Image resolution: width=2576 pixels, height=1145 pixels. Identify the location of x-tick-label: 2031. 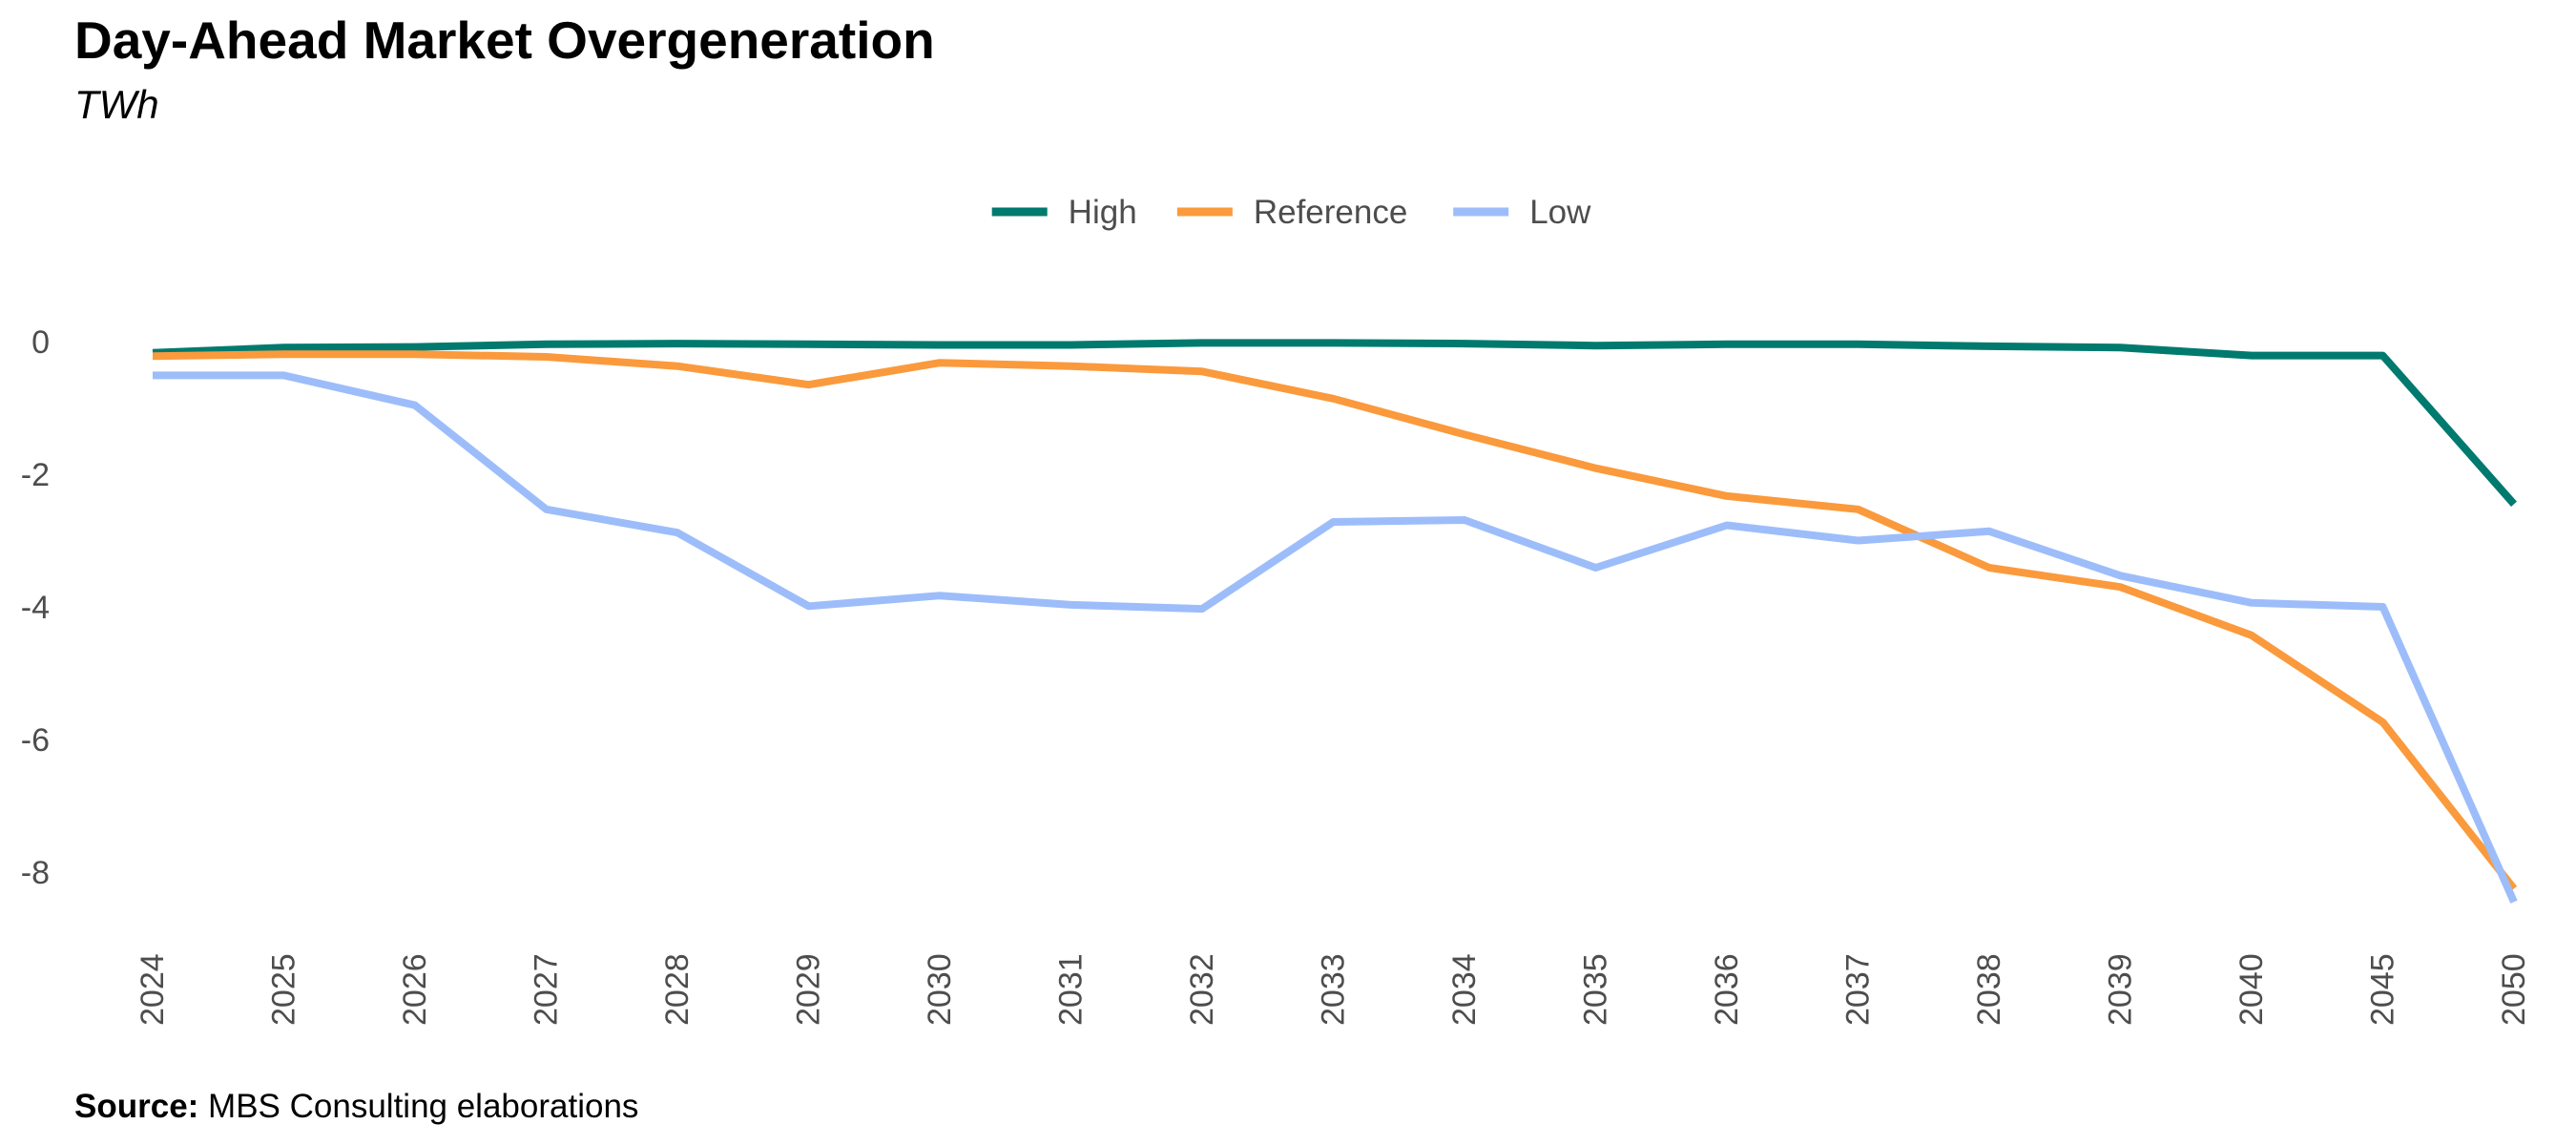
(1071, 990).